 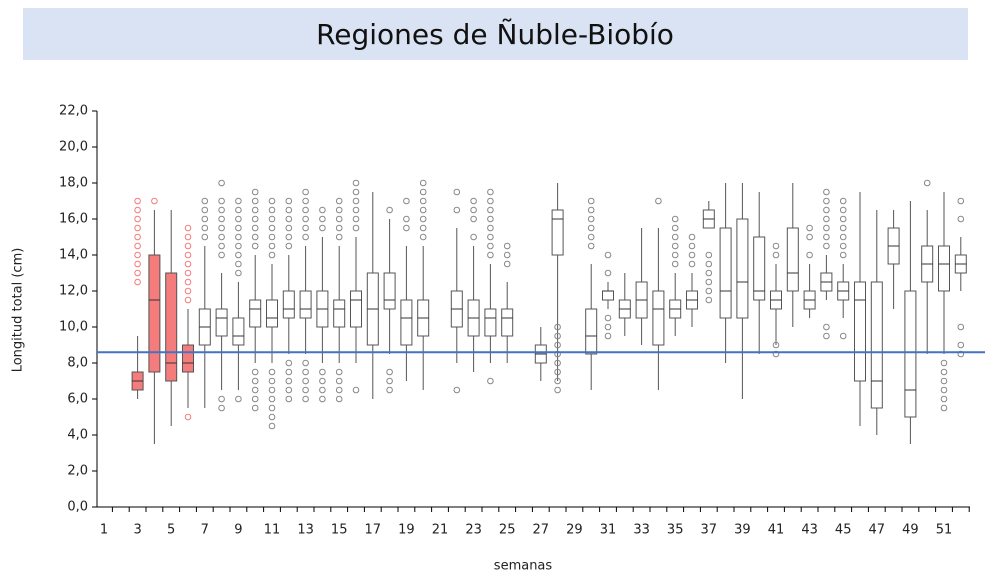 What do you see at coordinates (171, 530) in the screenshot?
I see `x-tick-label: 5` at bounding box center [171, 530].